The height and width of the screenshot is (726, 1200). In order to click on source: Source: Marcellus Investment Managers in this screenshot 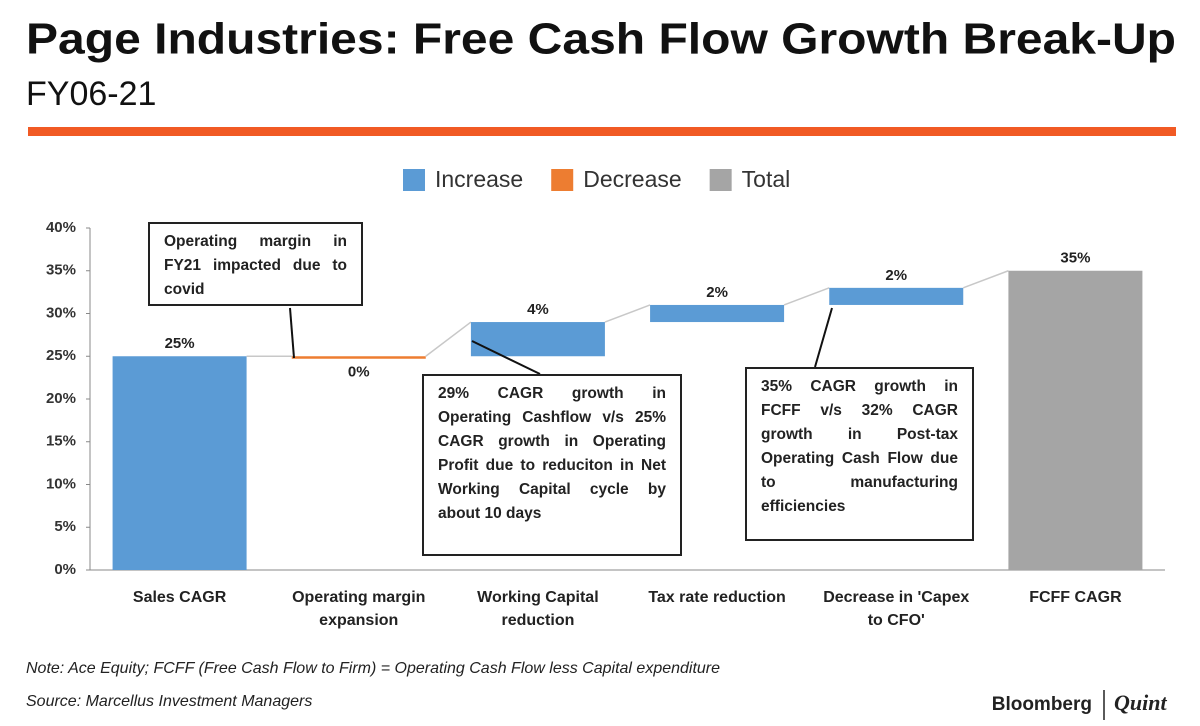, I will do `click(169, 701)`.